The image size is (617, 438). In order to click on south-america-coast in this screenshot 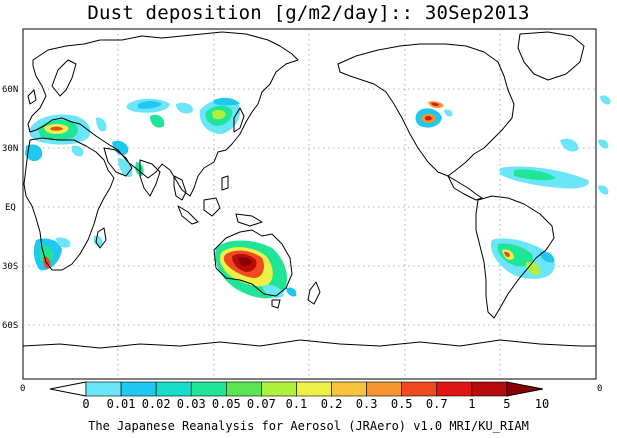, I will do `click(515, 257)`.